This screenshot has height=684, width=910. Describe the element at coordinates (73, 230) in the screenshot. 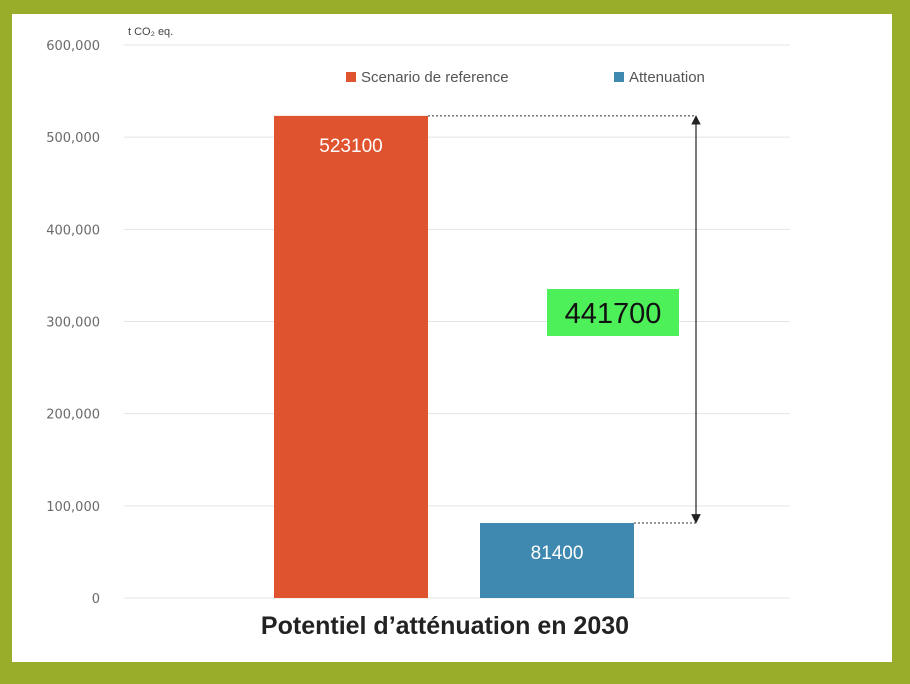

I see `y-tick-label: 400,000` at that location.